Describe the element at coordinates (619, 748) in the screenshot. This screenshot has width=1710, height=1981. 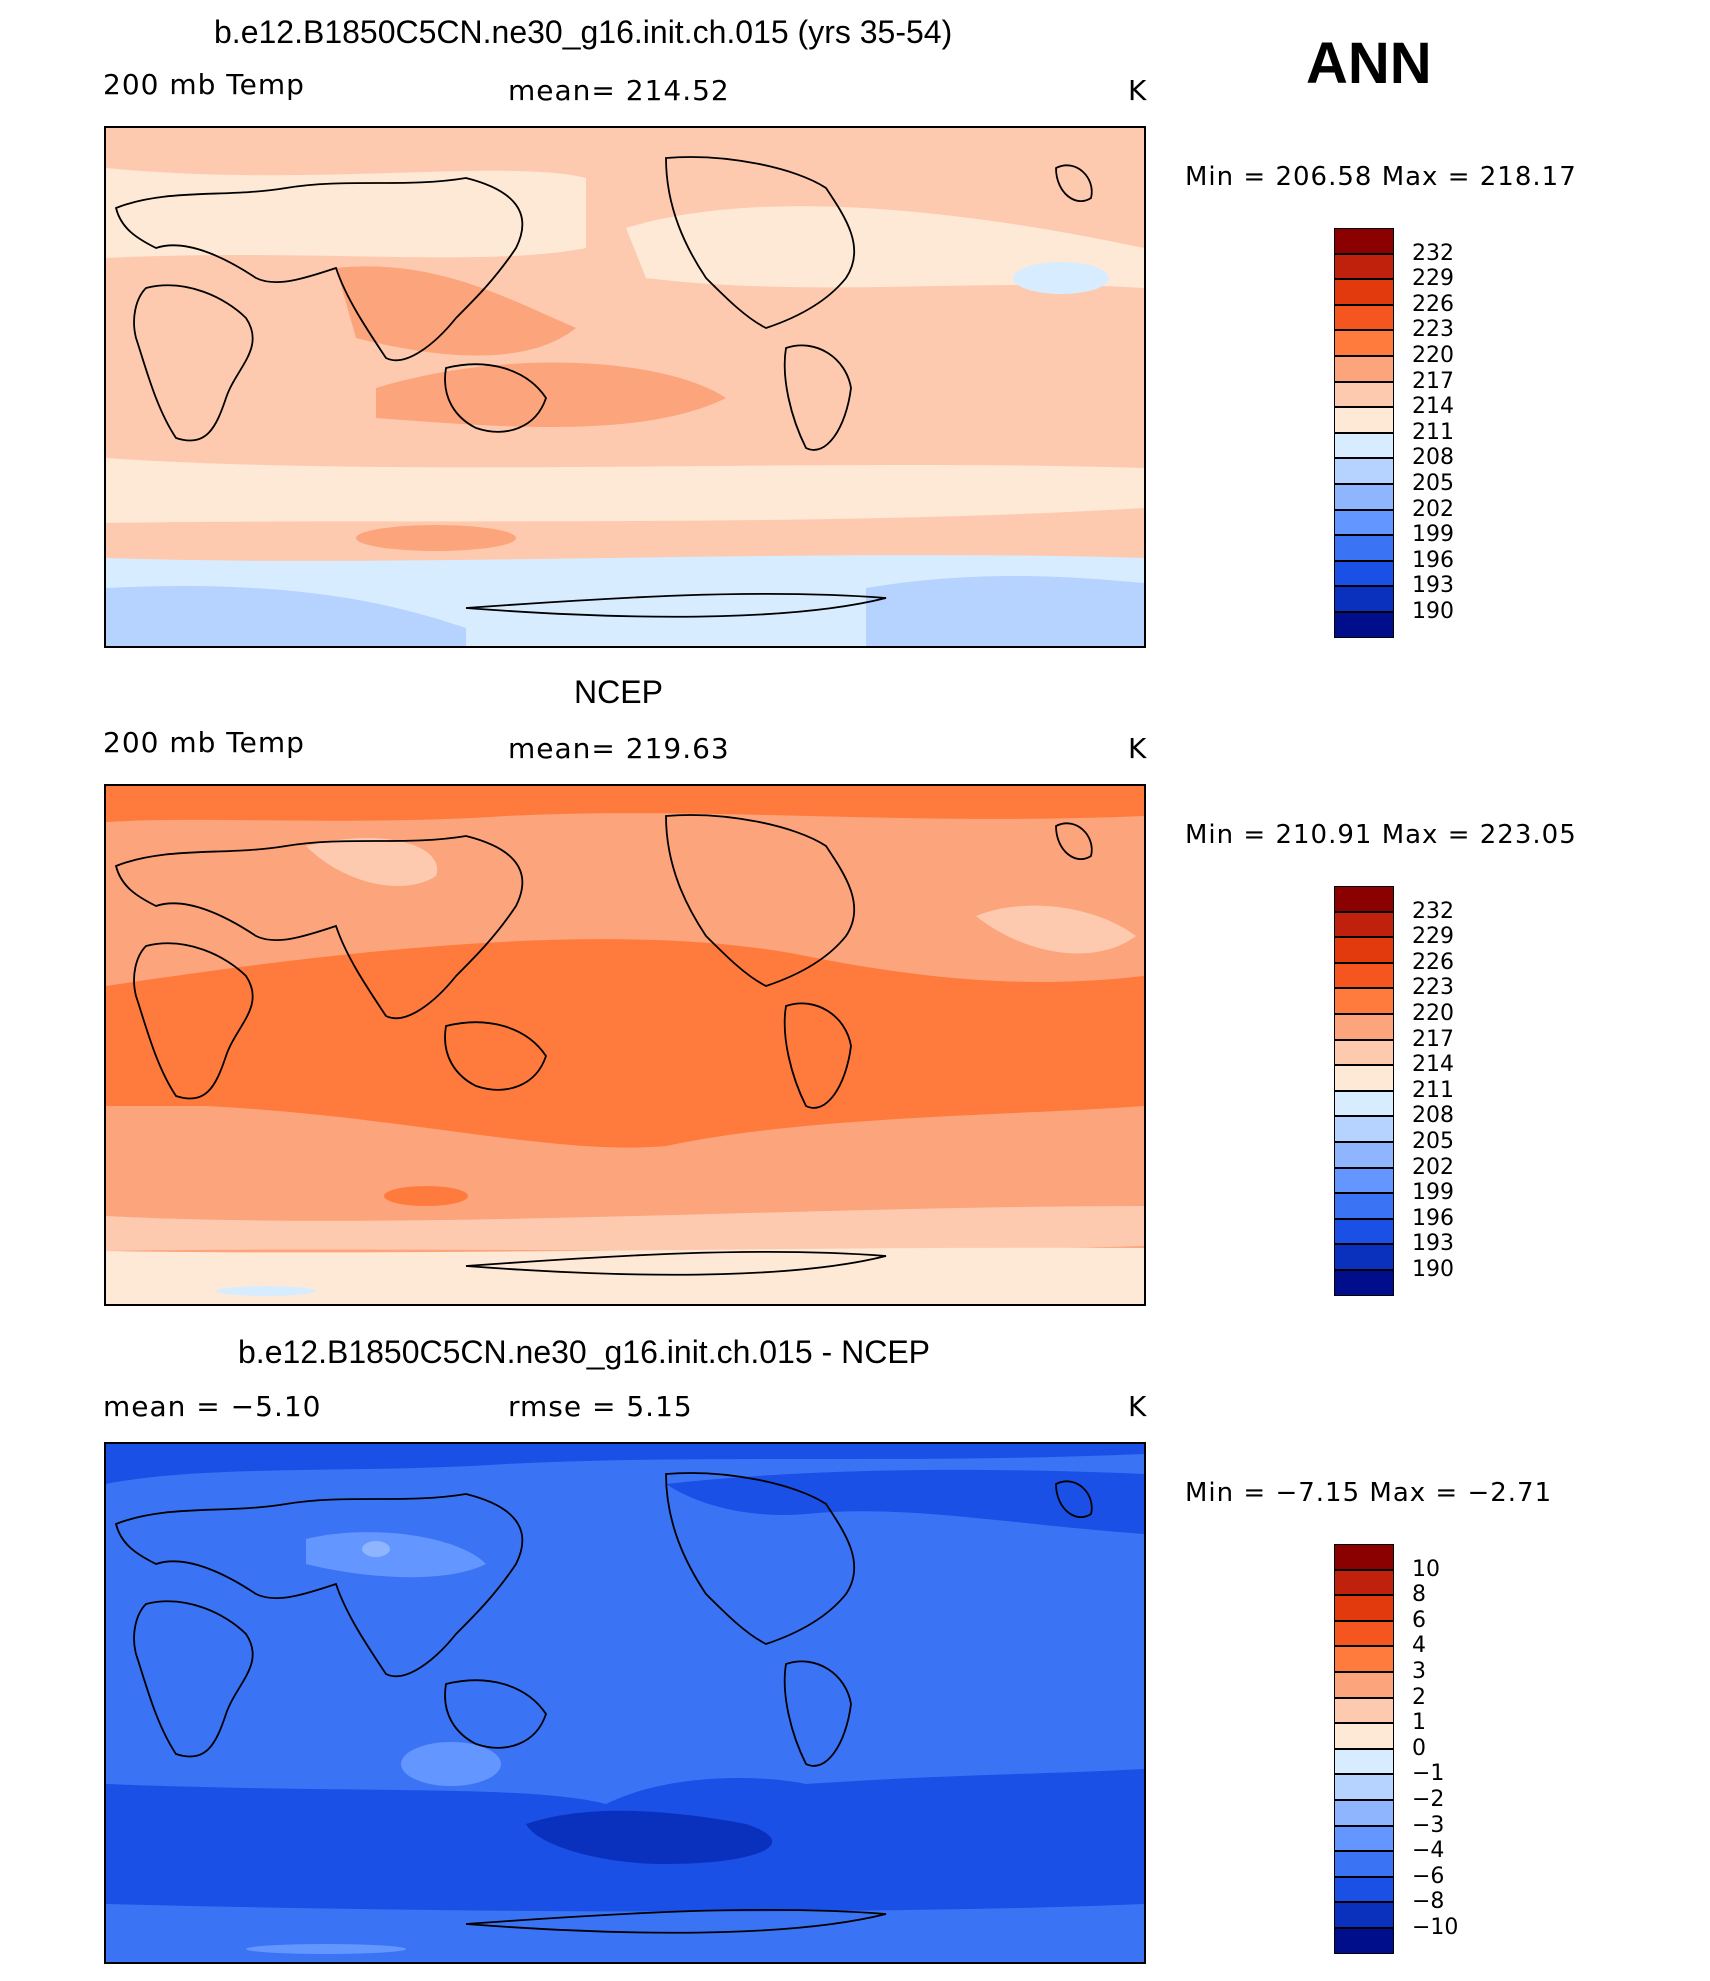
I see `panel-2-mean-label: mean= 219.63` at that location.